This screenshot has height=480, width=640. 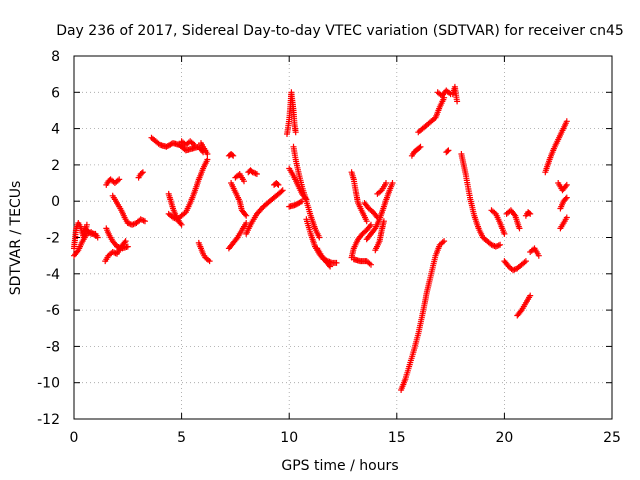 I want to click on y-tick-label: -6, so click(x=53, y=311).